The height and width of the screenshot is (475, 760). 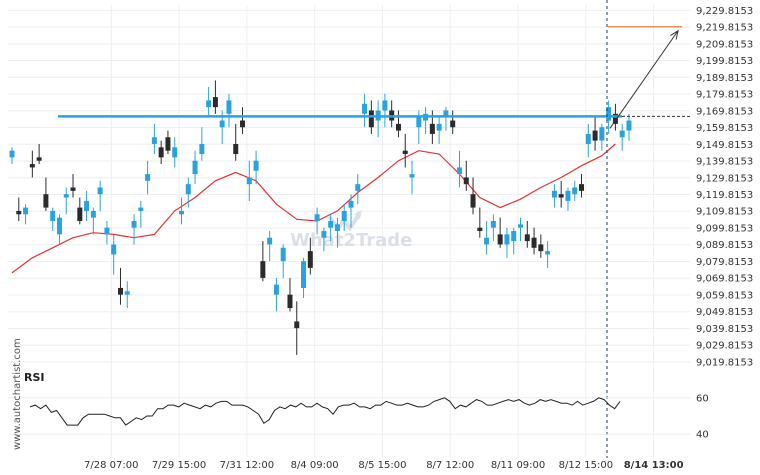 What do you see at coordinates (724, 95) in the screenshot?
I see `price-tick-label: 9,179.8153` at bounding box center [724, 95].